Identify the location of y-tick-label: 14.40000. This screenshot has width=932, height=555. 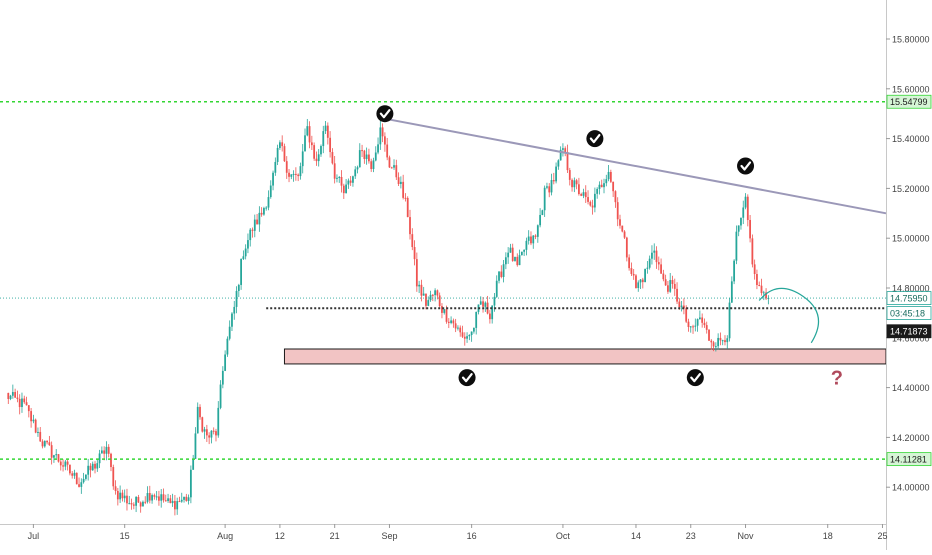
(911, 388).